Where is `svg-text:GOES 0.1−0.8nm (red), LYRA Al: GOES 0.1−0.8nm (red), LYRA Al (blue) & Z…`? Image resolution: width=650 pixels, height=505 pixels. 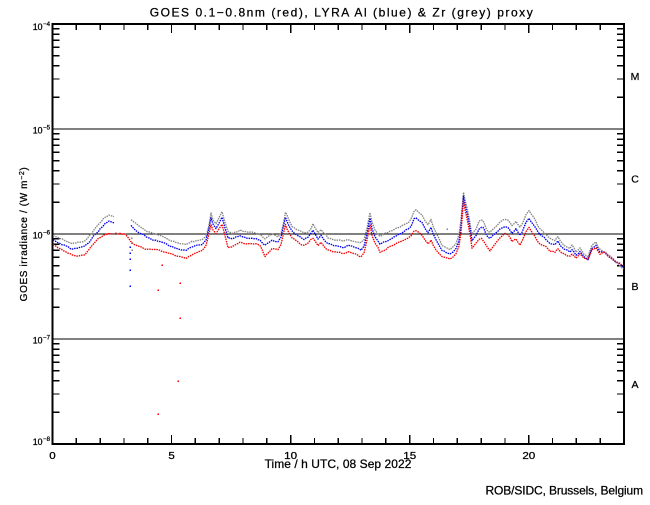 svg-text:GOES 0.1−0.8nm (red), LYRA Al: GOES 0.1−0.8nm (red), LYRA Al (blue) & Z… is located at coordinates (342, 13).